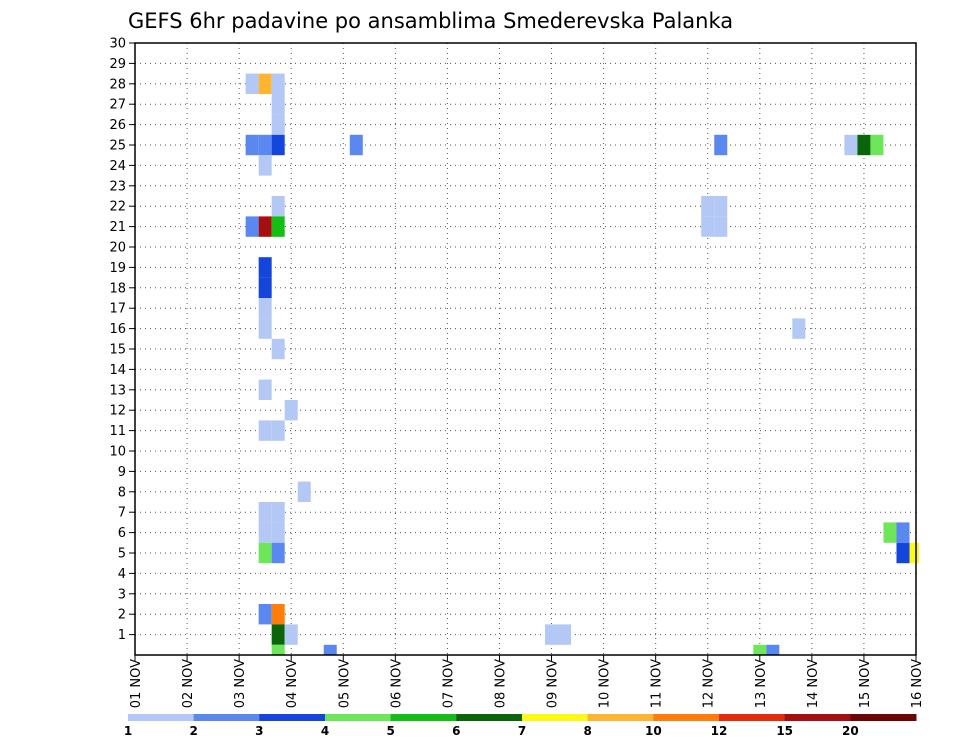 Image resolution: width=960 pixels, height=742 pixels. What do you see at coordinates (553, 683) in the screenshot?
I see `x-tick-label: 09 NOV` at bounding box center [553, 683].